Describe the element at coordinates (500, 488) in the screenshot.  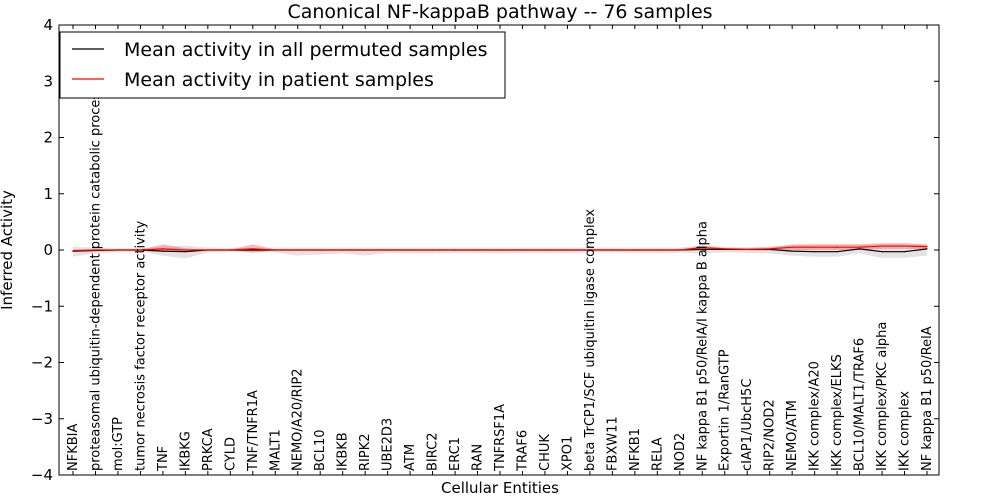
I see `x-axis-label: Cellular Entities` at that location.